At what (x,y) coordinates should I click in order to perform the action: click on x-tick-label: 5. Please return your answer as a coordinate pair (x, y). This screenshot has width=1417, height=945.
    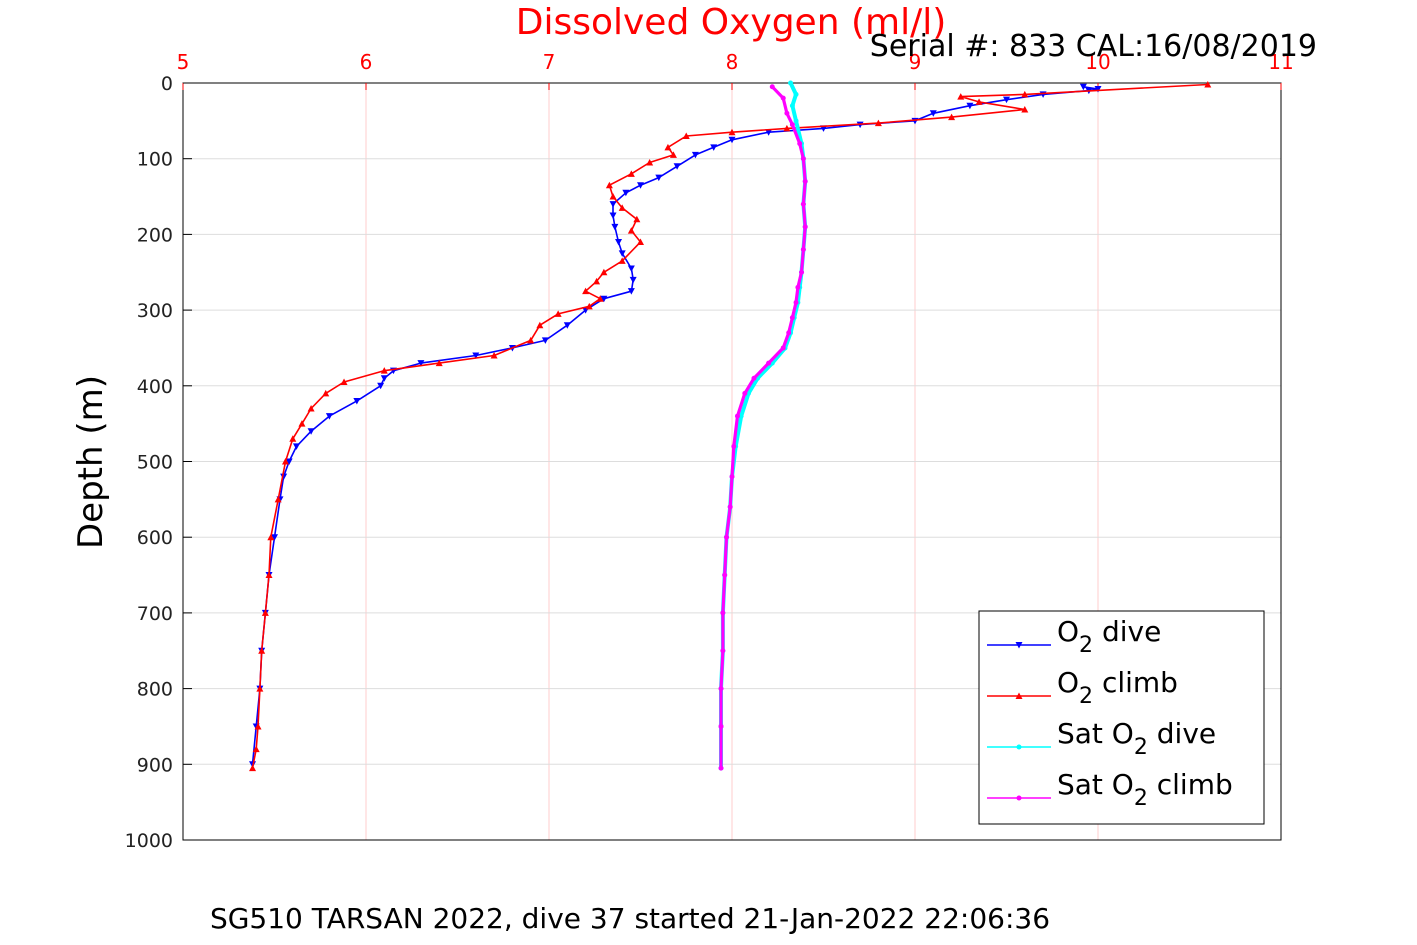
    Looking at the image, I should click on (183, 62).